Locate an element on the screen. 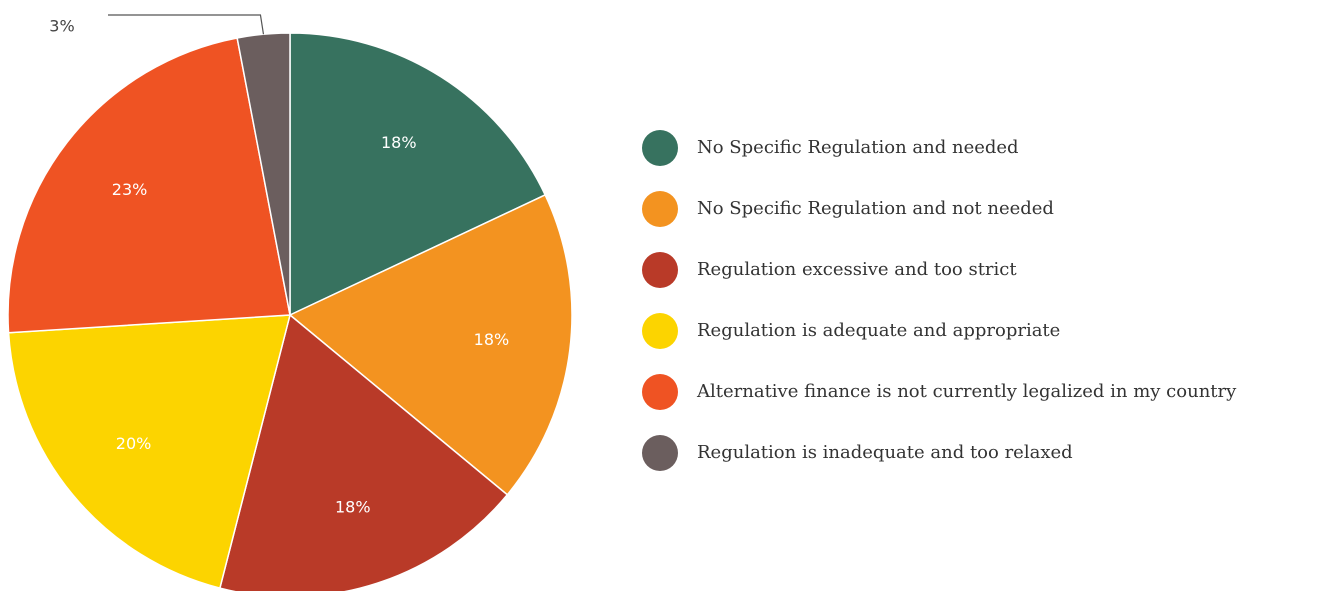  legend-label: Regulation is inadequate and too relaxed is located at coordinates (885, 452).